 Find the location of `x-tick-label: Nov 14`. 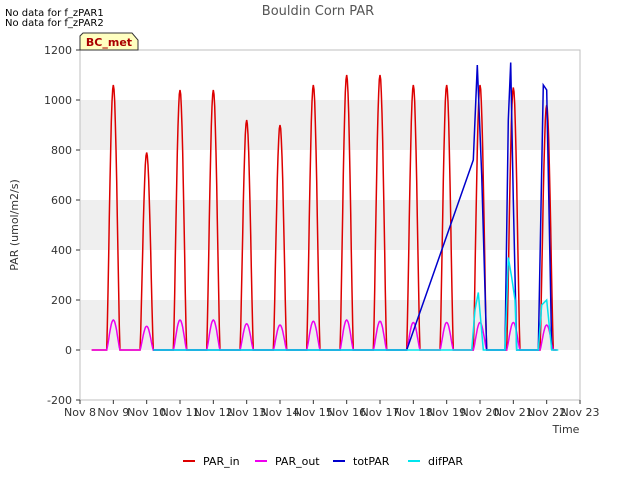

x-tick-label: Nov 14 is located at coordinates (280, 412).